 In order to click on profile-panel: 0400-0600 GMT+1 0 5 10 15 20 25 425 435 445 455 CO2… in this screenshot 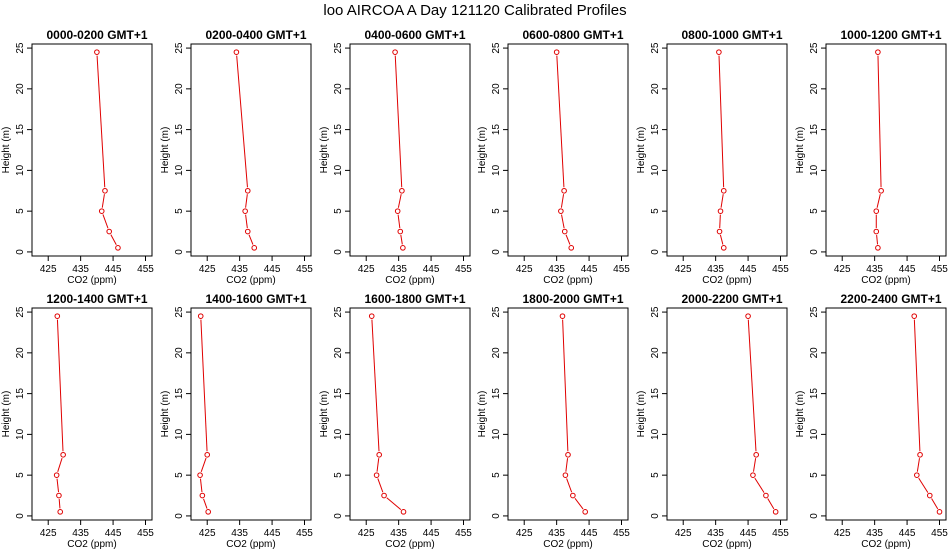, I will do `click(395, 157)`.